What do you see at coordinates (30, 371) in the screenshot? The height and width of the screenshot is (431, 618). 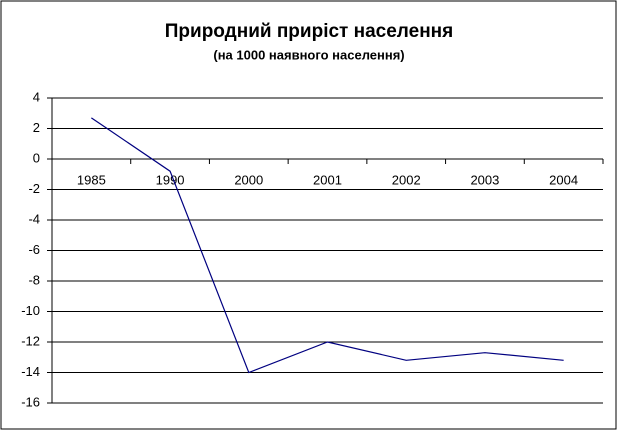 I see `y-tick-label: -14` at bounding box center [30, 371].